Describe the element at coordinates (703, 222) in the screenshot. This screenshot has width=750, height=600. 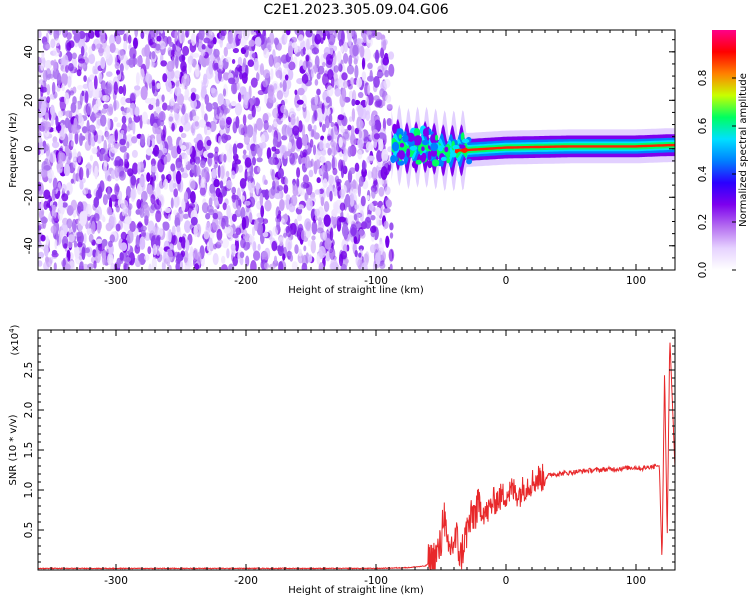
I see `colorbar-tick-label: 0.2` at that location.